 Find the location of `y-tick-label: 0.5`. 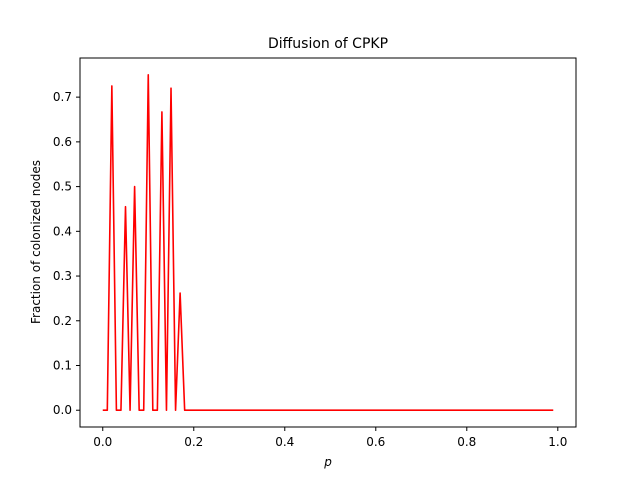

y-tick-label: 0.5 is located at coordinates (62, 187).